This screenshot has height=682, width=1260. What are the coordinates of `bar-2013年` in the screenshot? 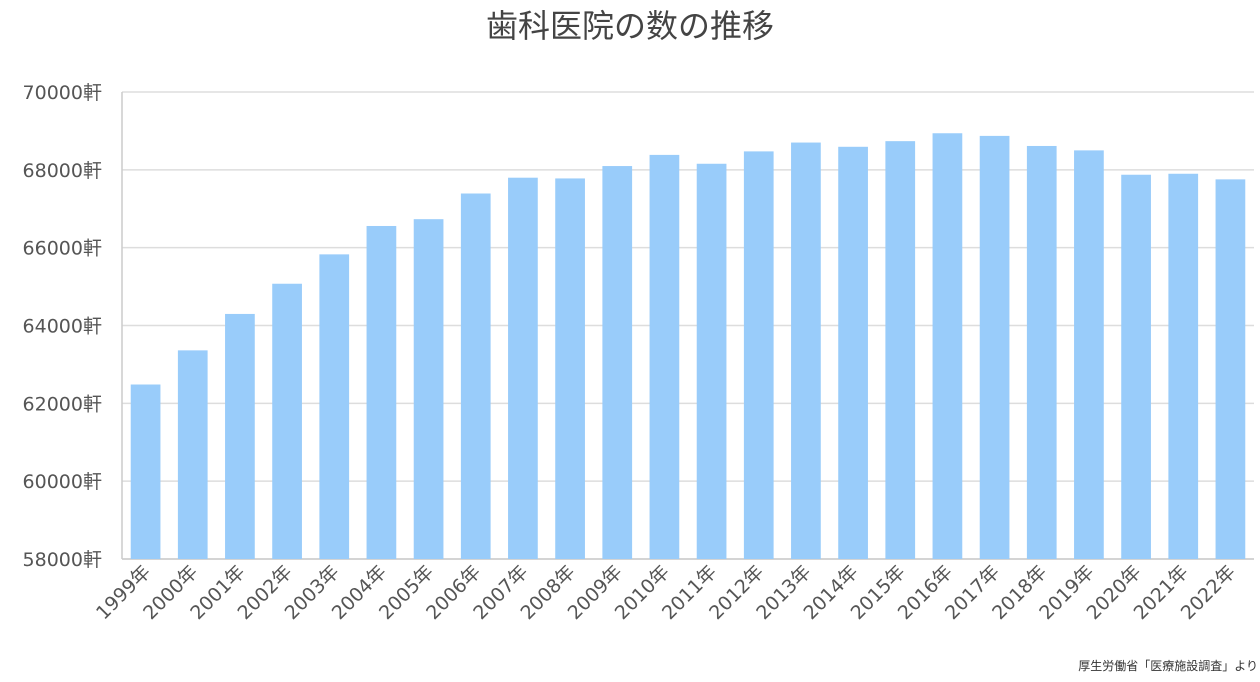 It's located at (806, 351).